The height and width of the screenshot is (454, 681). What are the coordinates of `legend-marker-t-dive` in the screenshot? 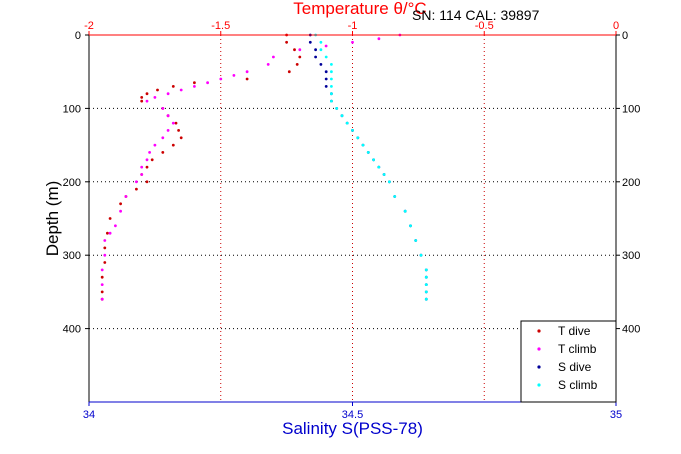 It's located at (539, 331).